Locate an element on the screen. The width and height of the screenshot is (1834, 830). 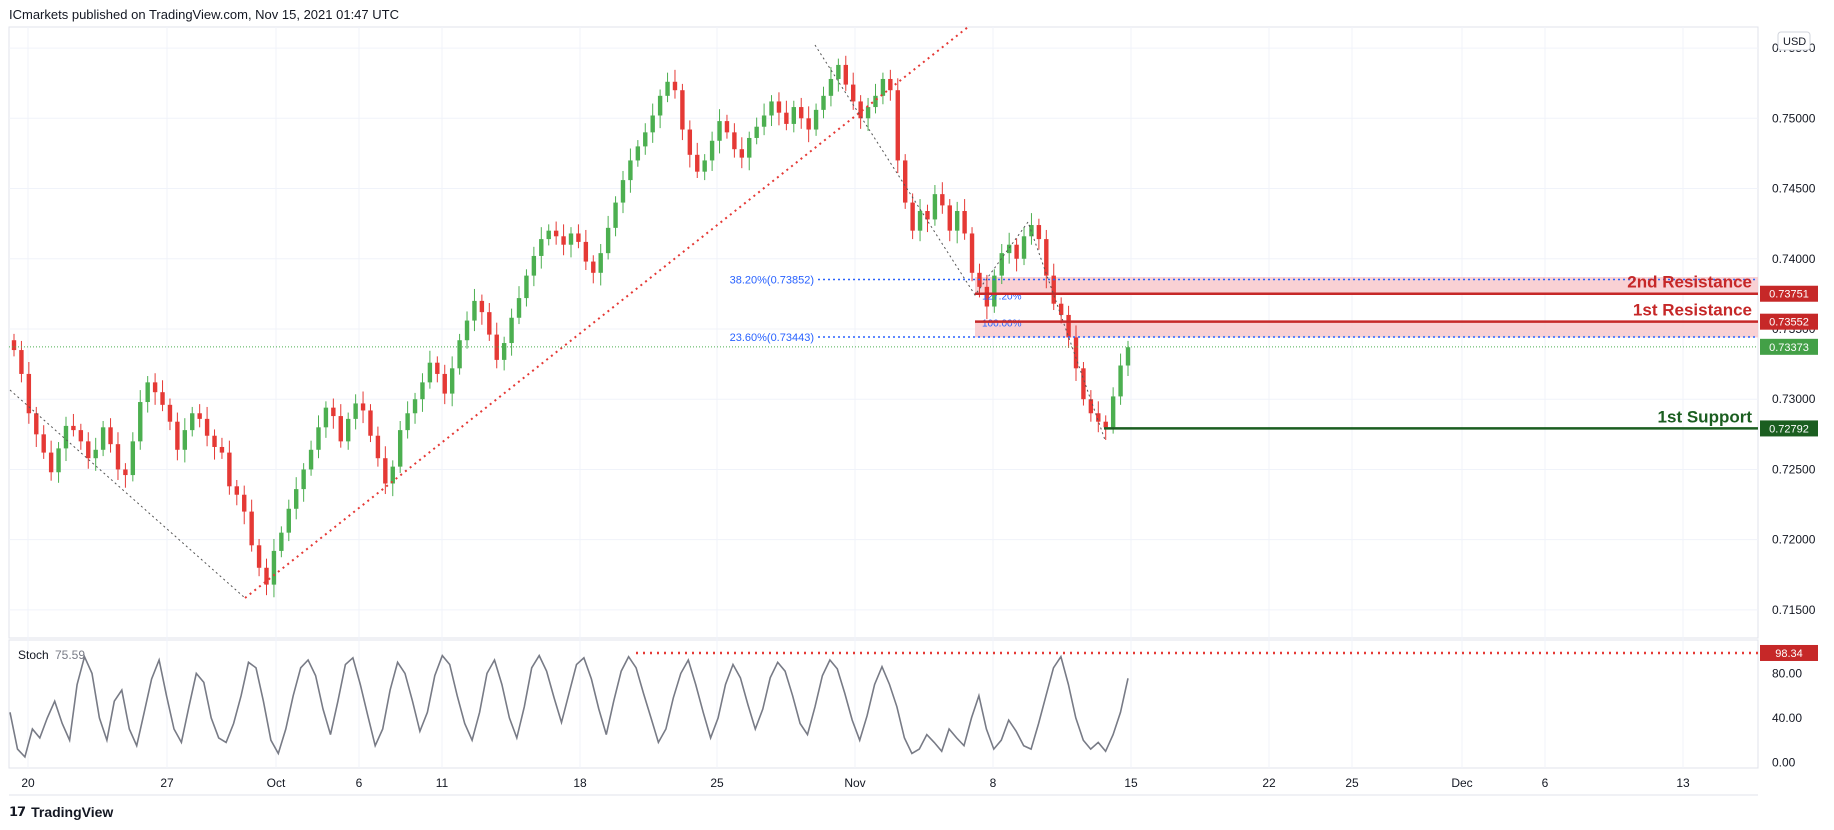
price-tick-label: 0.75000 is located at coordinates (1794, 118).